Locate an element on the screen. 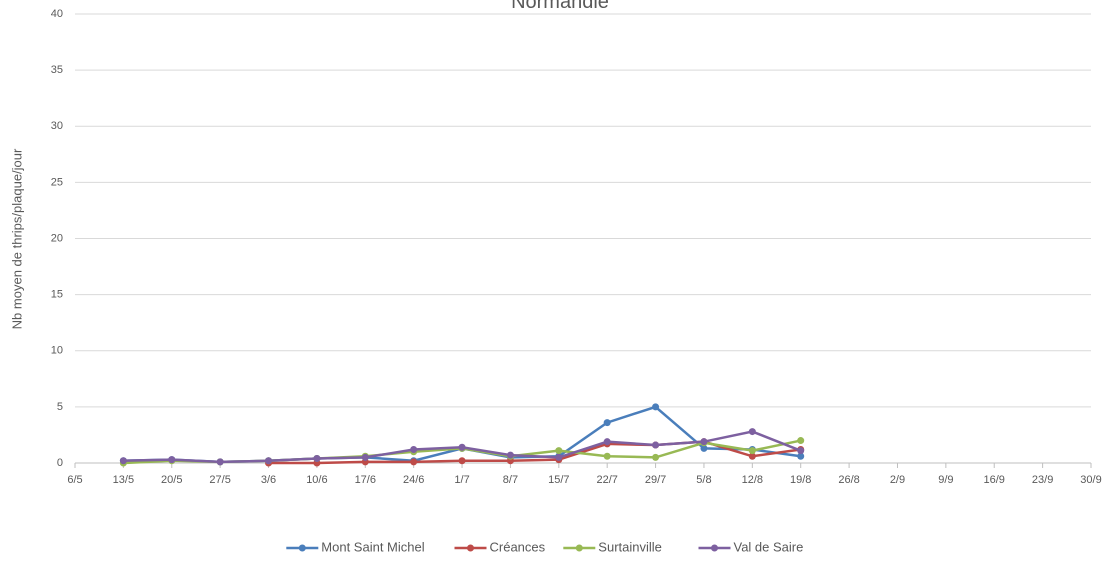 The image size is (1119, 563). chart-title: Normandie is located at coordinates (560, 6).